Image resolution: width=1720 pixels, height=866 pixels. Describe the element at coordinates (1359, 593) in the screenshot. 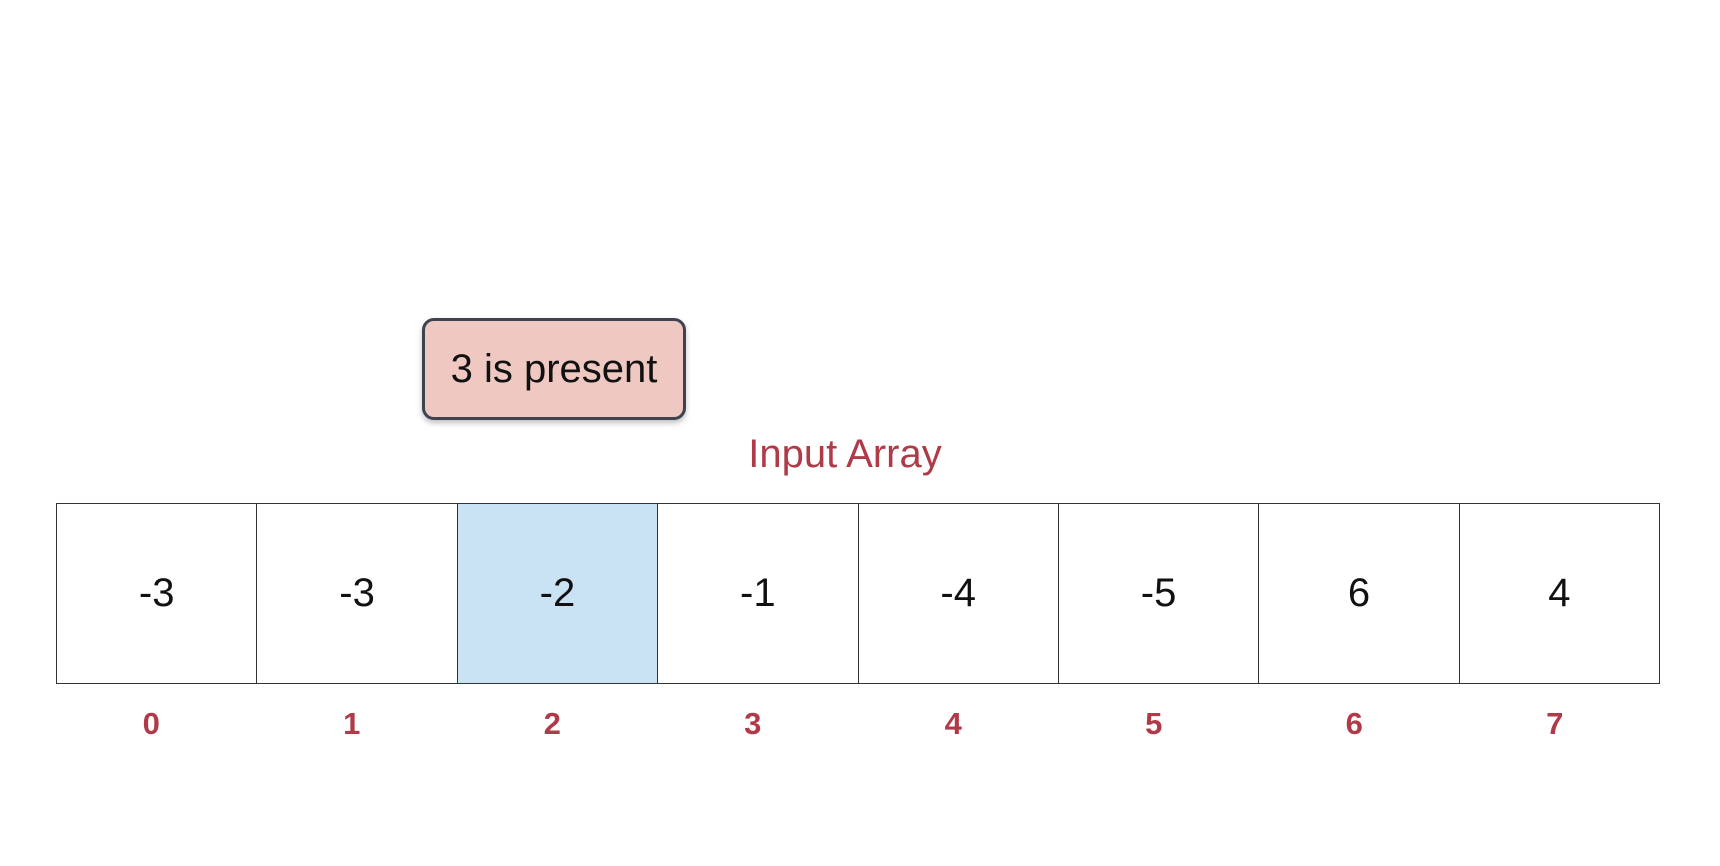

I see `array-cell: 6` at that location.